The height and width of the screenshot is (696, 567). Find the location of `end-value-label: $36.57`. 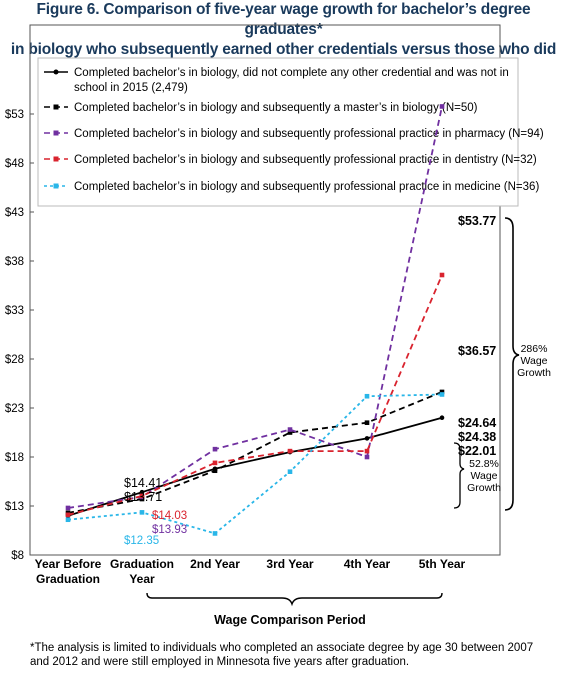

end-value-label: $36.57 is located at coordinates (477, 351).